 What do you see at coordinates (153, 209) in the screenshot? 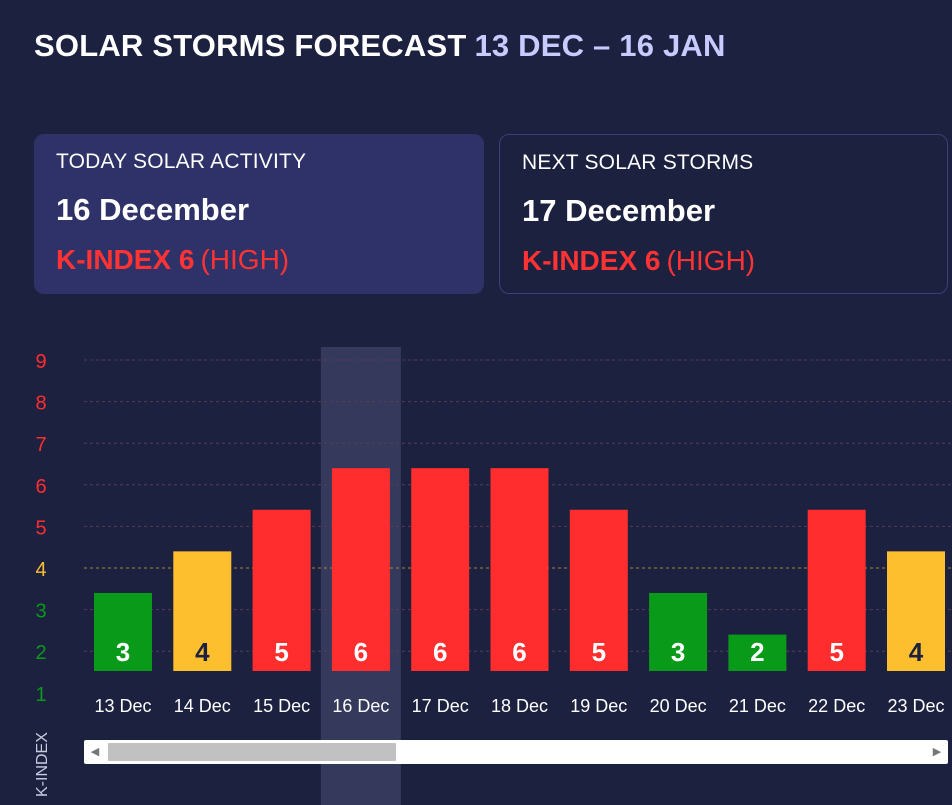
I see `today-card-date: 16 December` at bounding box center [153, 209].